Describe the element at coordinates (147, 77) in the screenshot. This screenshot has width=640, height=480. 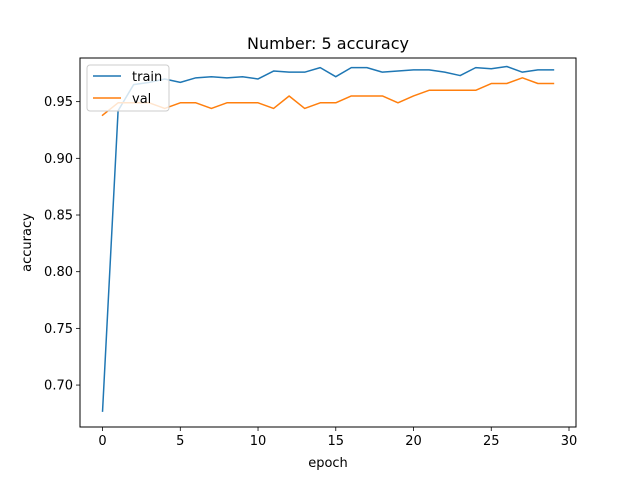
I see `legend-label-train: train` at that location.